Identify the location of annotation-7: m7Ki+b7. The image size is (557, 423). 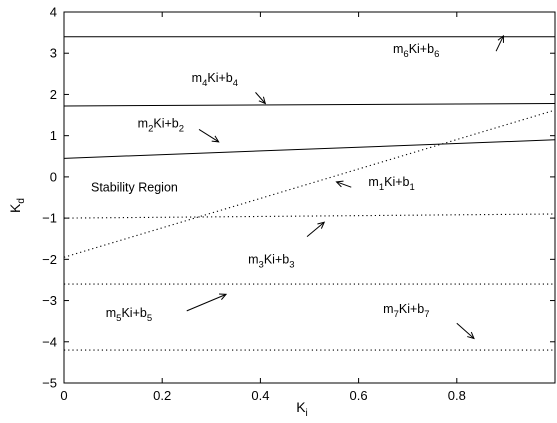
(429, 321).